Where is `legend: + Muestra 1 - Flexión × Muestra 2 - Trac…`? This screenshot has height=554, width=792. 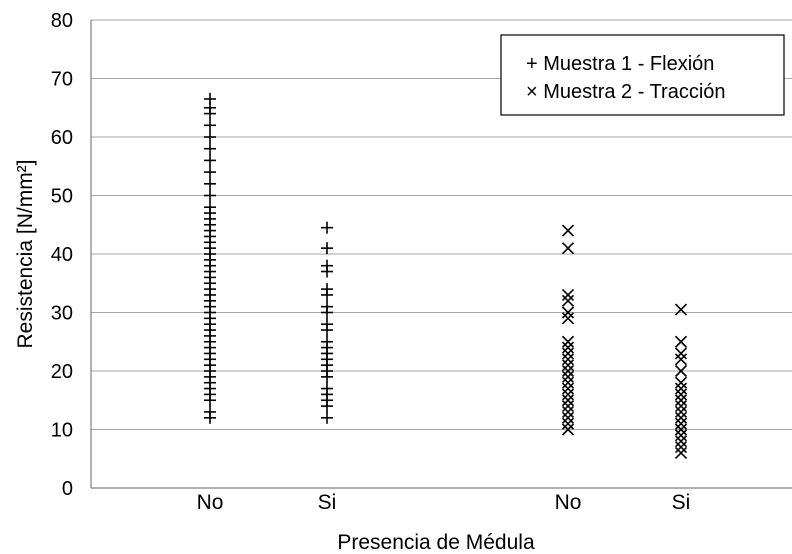 legend: + Muestra 1 - Flexión × Muestra 2 - Trac… is located at coordinates (642, 75).